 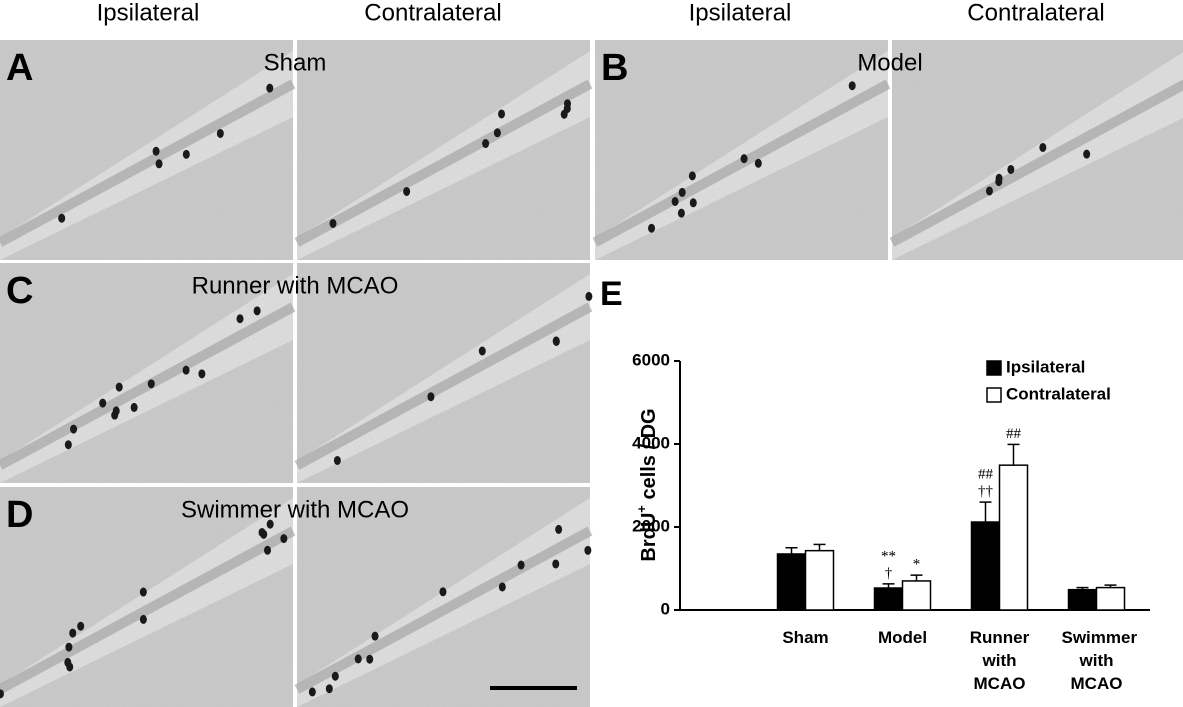 I want to click on x-tick-label: Model, so click(x=902, y=637).